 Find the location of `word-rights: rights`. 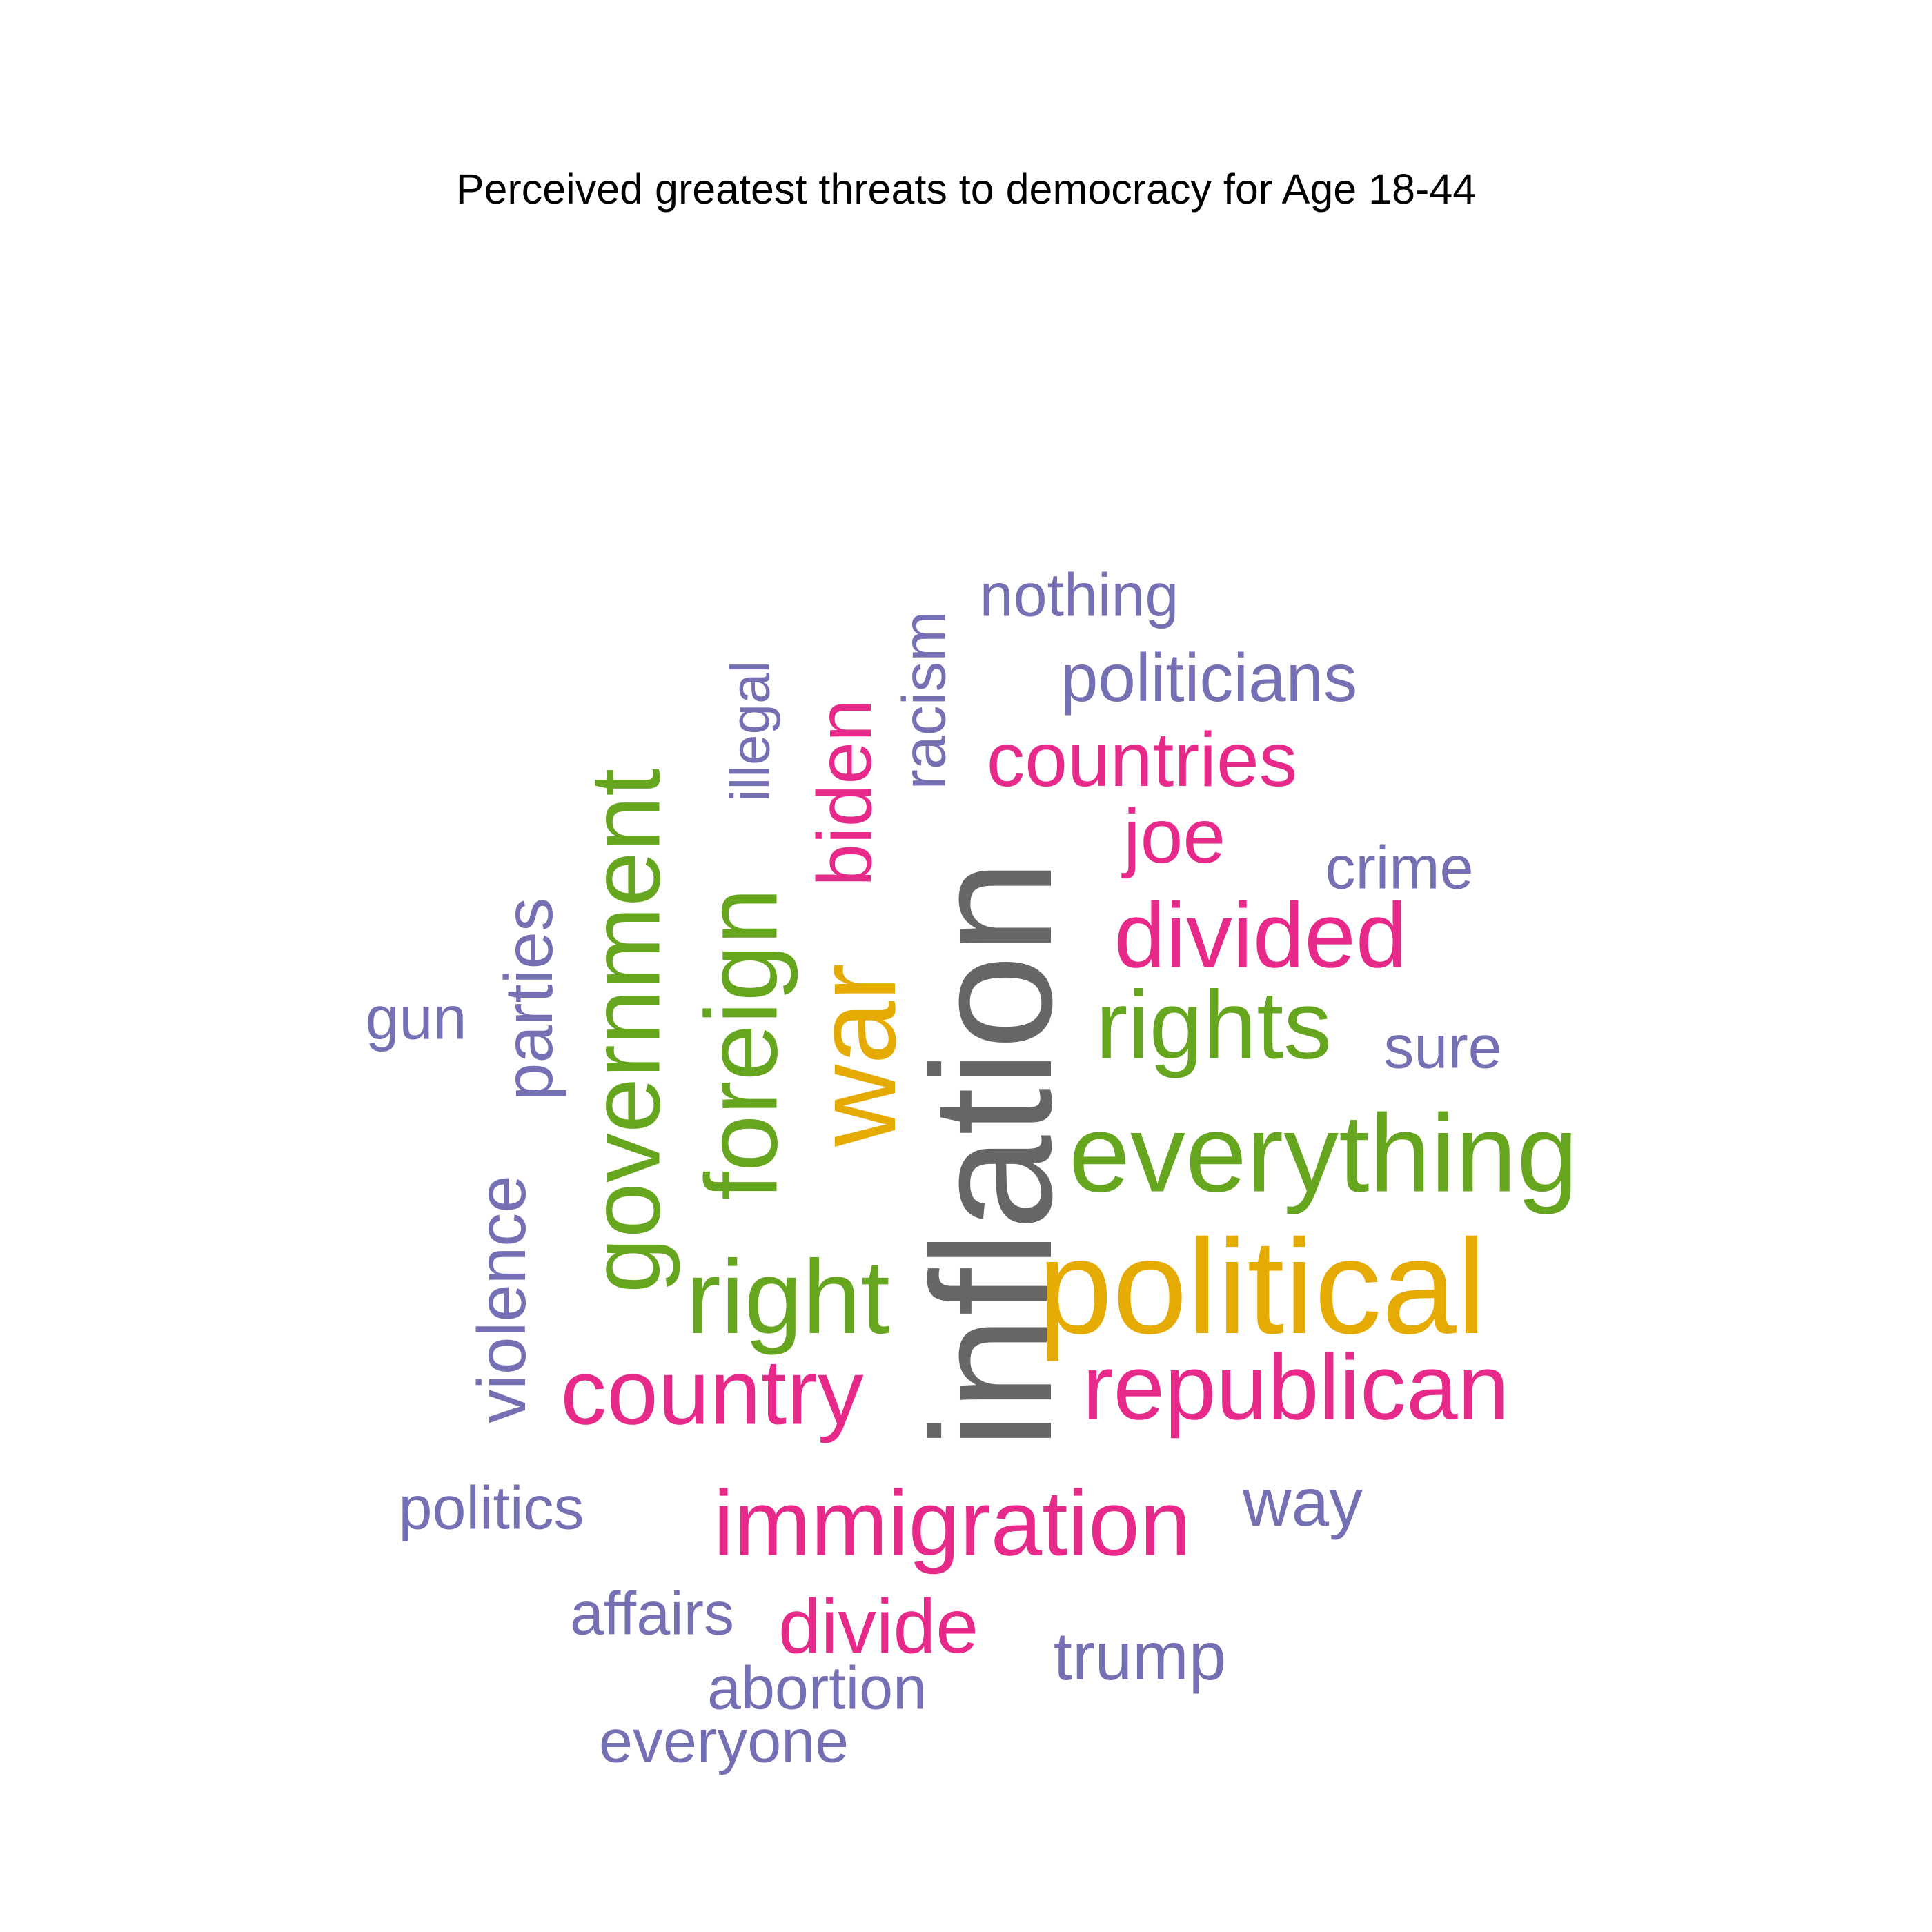

word-rights: rights is located at coordinates (1214, 1025).